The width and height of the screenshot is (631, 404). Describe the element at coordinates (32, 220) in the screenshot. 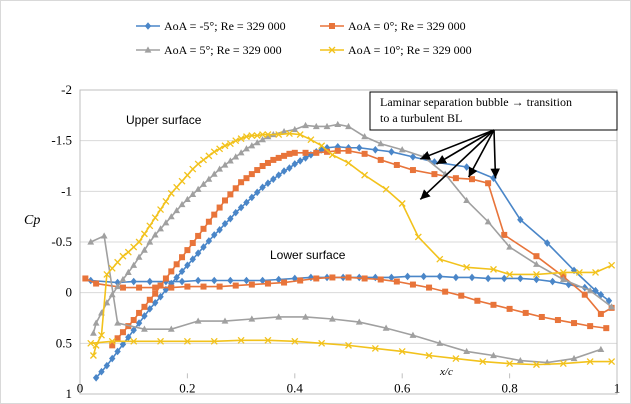

I see `y-axis-title-text: Cp` at that location.